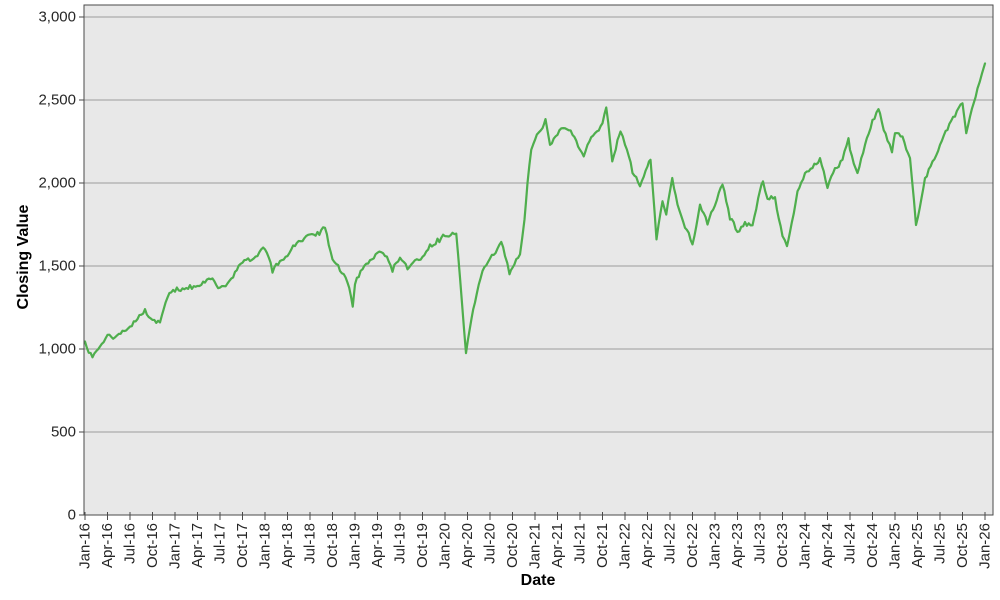 The image size is (1000, 600). I want to click on x-tick-label: Apr-17, so click(197, 545).